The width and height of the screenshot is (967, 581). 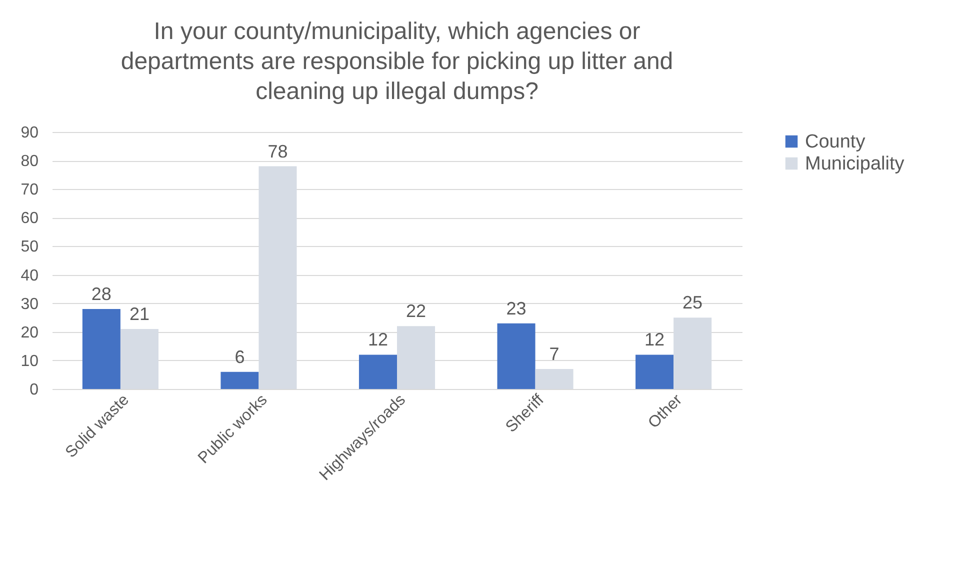 What do you see at coordinates (29, 190) in the screenshot?
I see `y-tick-label: 70` at bounding box center [29, 190].